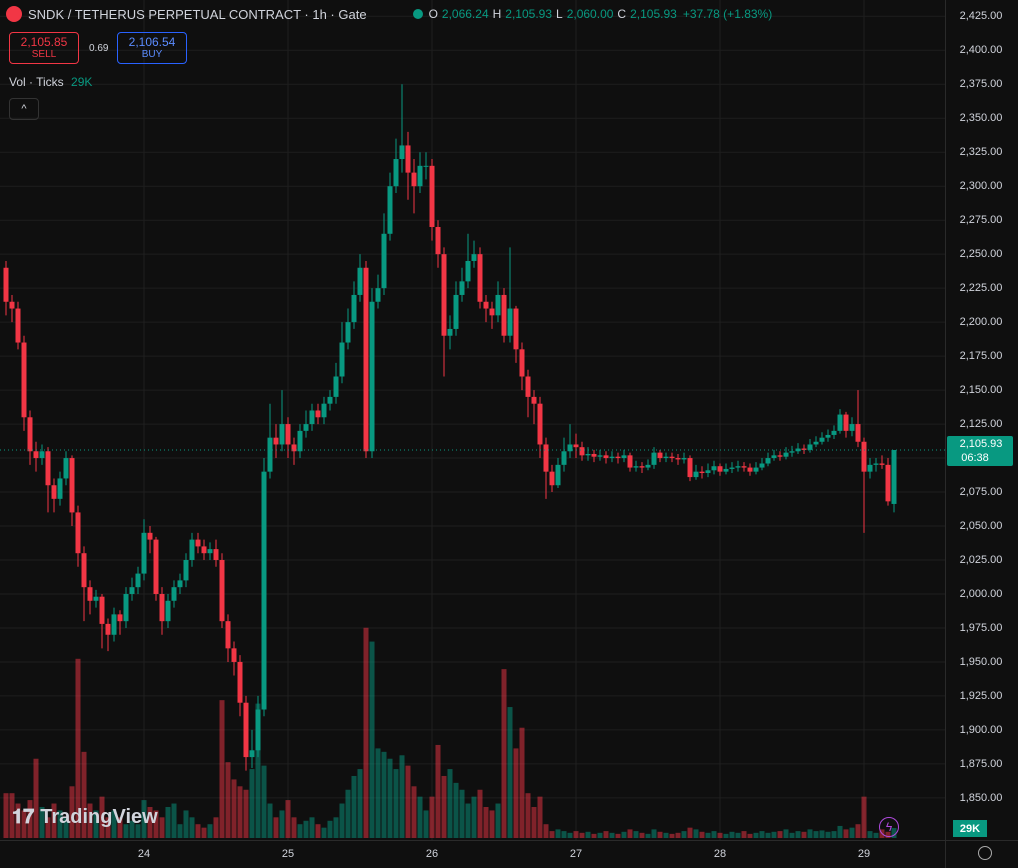  I want to click on change: +37.78 (+1.83%), so click(727, 14).